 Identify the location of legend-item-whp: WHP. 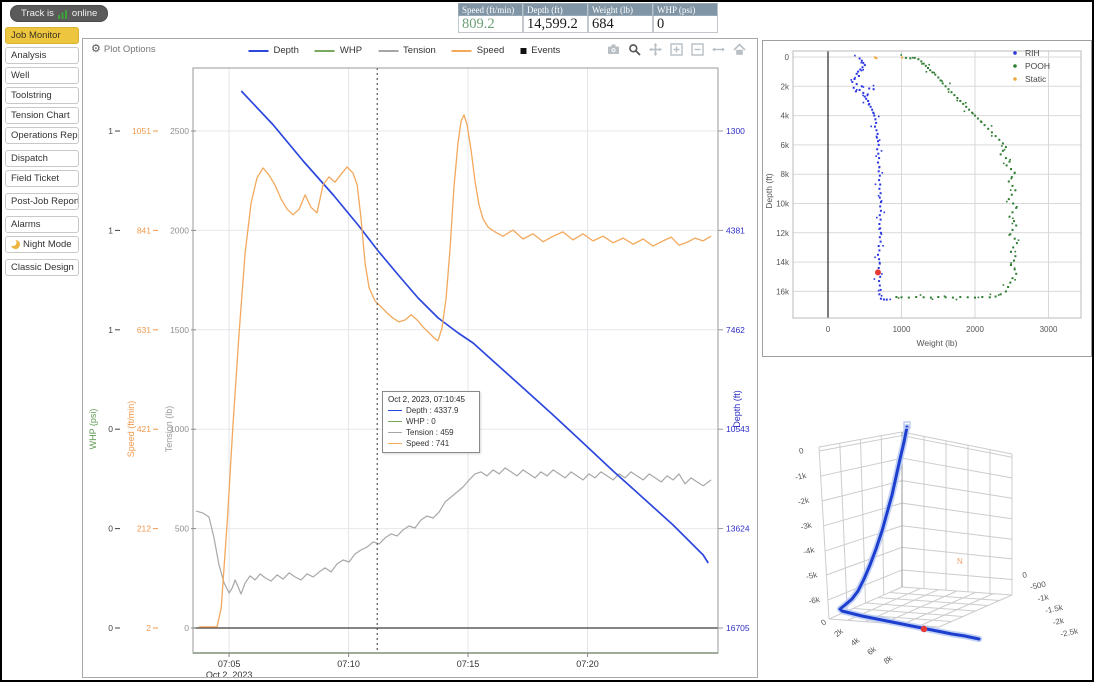
(338, 50).